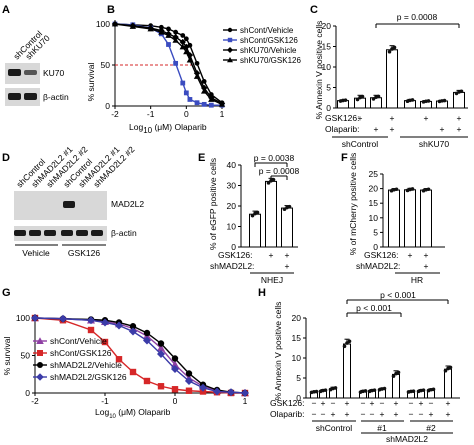 This screenshot has width=474, height=445. What do you see at coordinates (342, 129) in the screenshot?
I see `c-row-label-olaparib: Olaparib:` at bounding box center [342, 129].